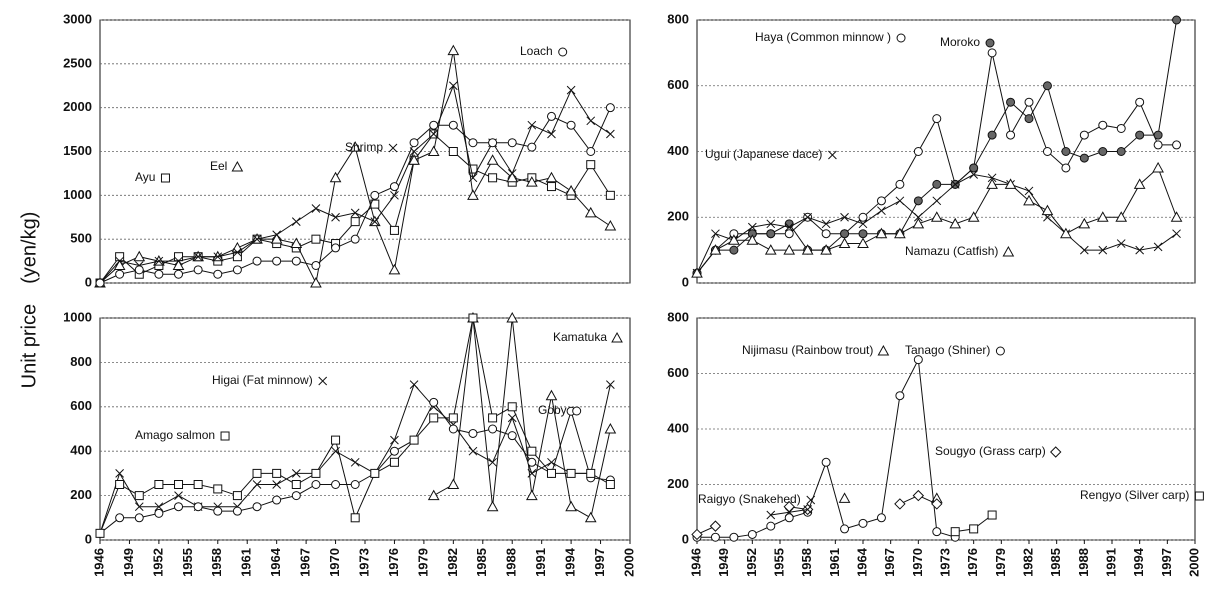 Image resolution: width=1208 pixels, height=601 pixels. What do you see at coordinates (695, 562) in the screenshot?
I see `x-tick-label: 1946` at bounding box center [695, 562].